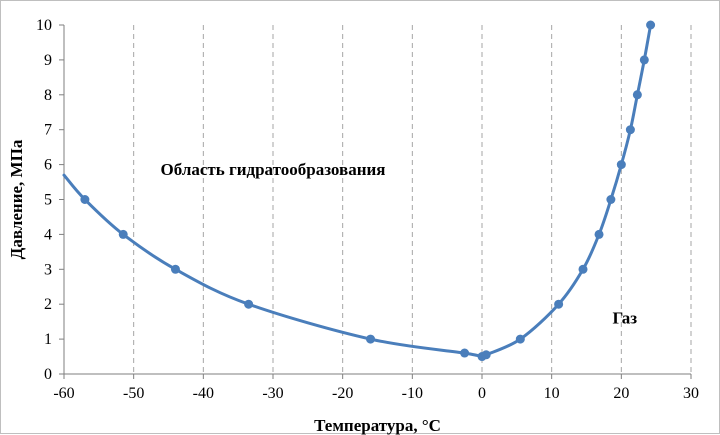 This screenshot has width=720, height=435. What do you see at coordinates (273, 169) in the screenshot?
I see `annotation-hydrate-region: Область гидратообразования` at bounding box center [273, 169].